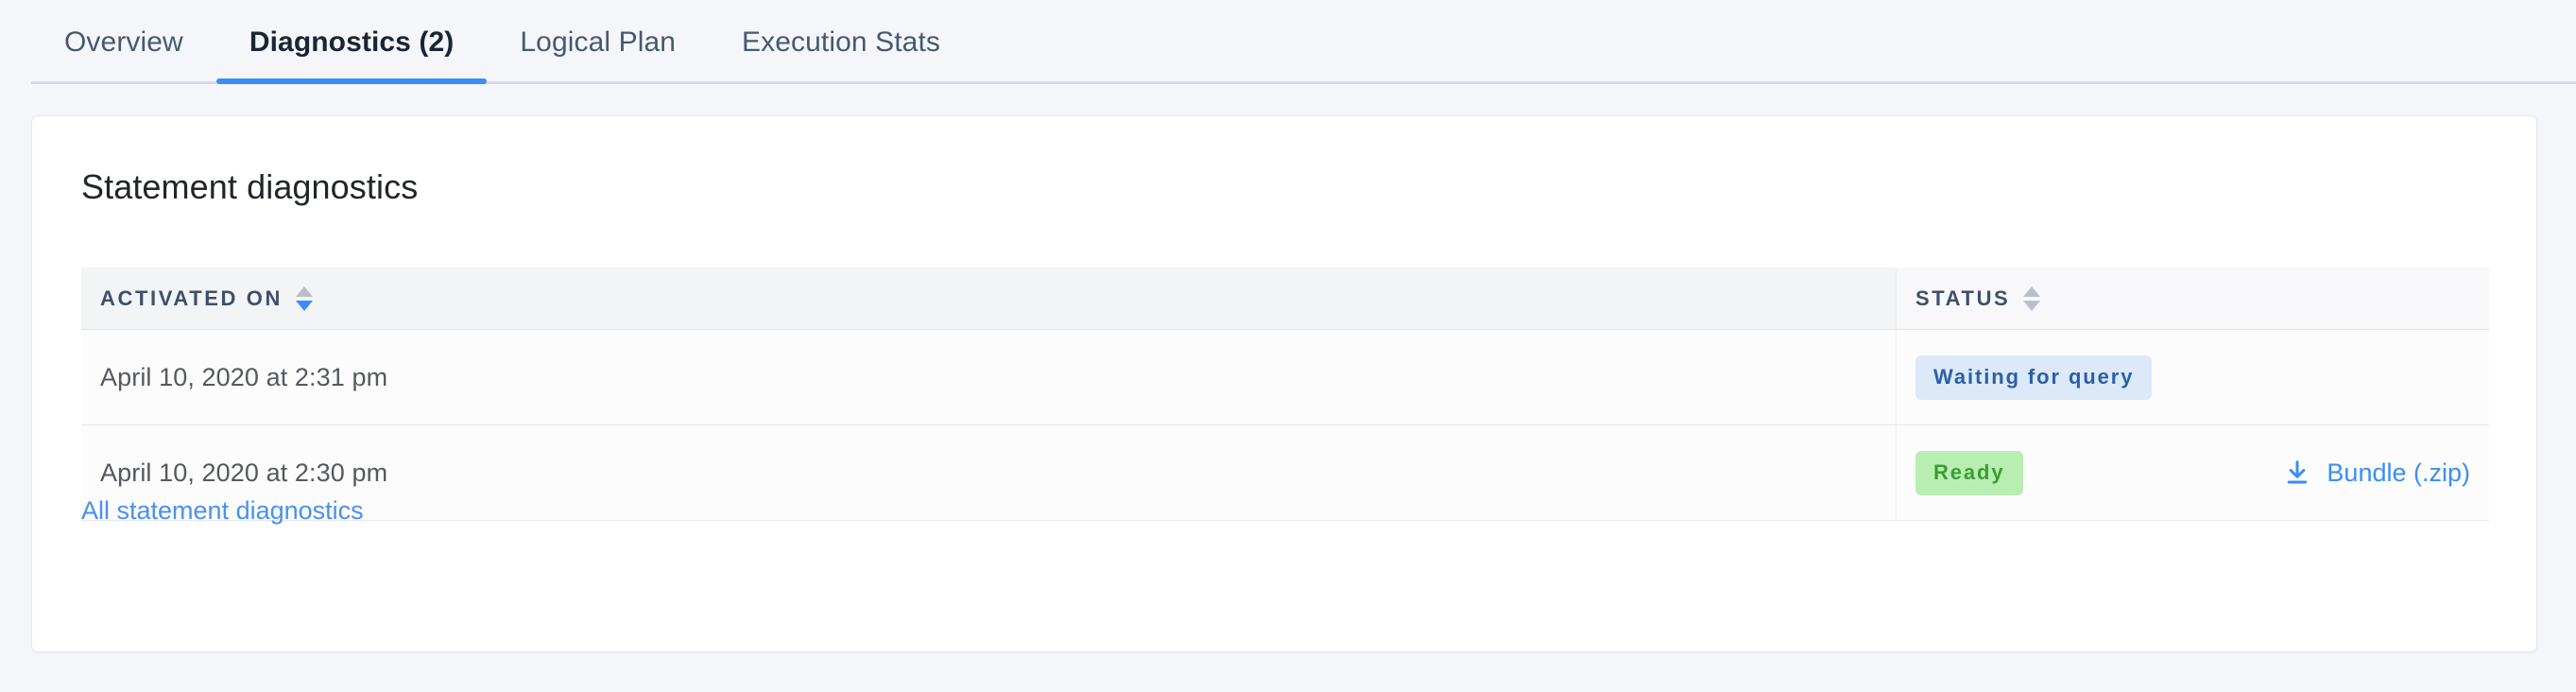 Image resolution: width=2576 pixels, height=692 pixels. Describe the element at coordinates (2192, 299) in the screenshot. I see `column-header-status: Status` at that location.